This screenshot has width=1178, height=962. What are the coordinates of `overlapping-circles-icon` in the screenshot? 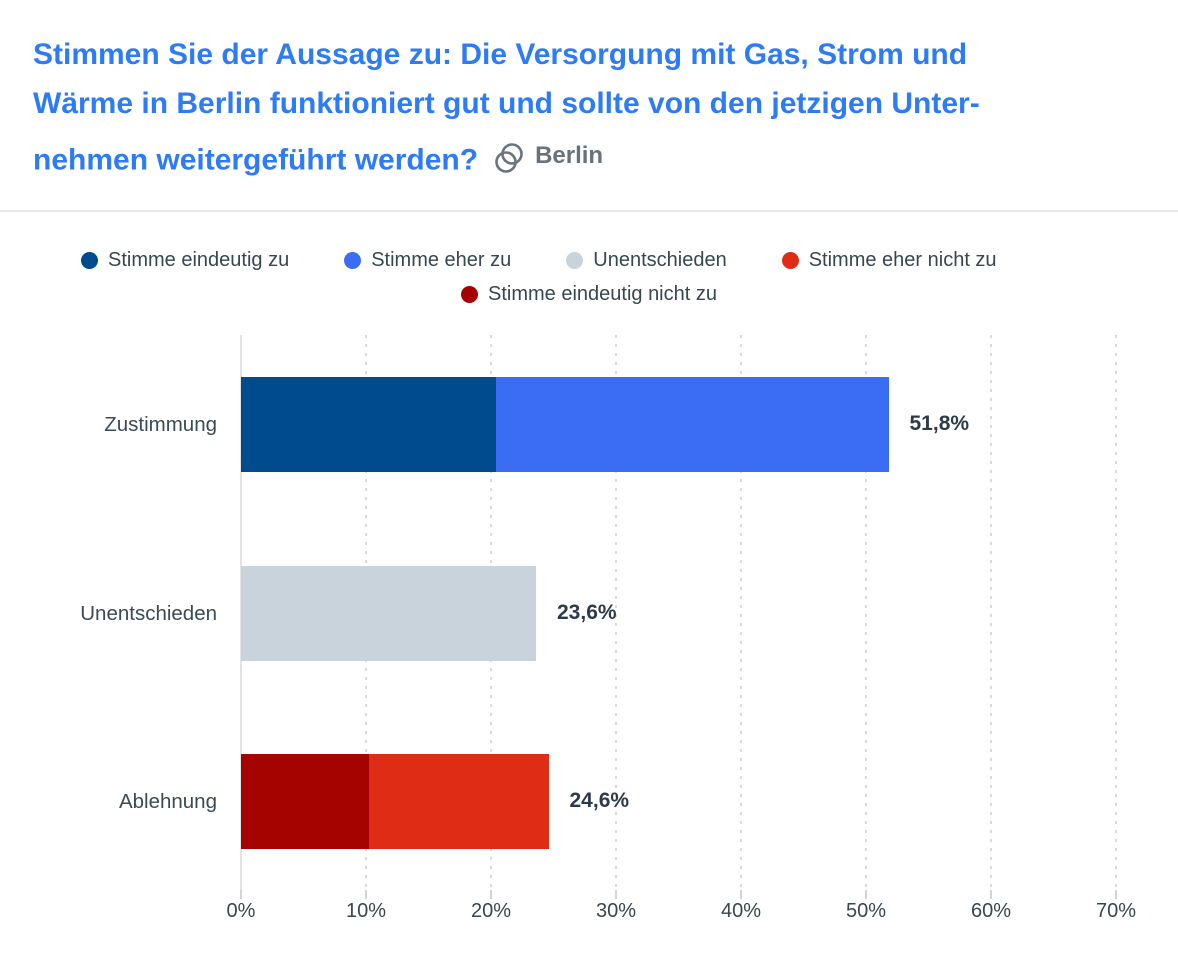 It's located at (509, 157).